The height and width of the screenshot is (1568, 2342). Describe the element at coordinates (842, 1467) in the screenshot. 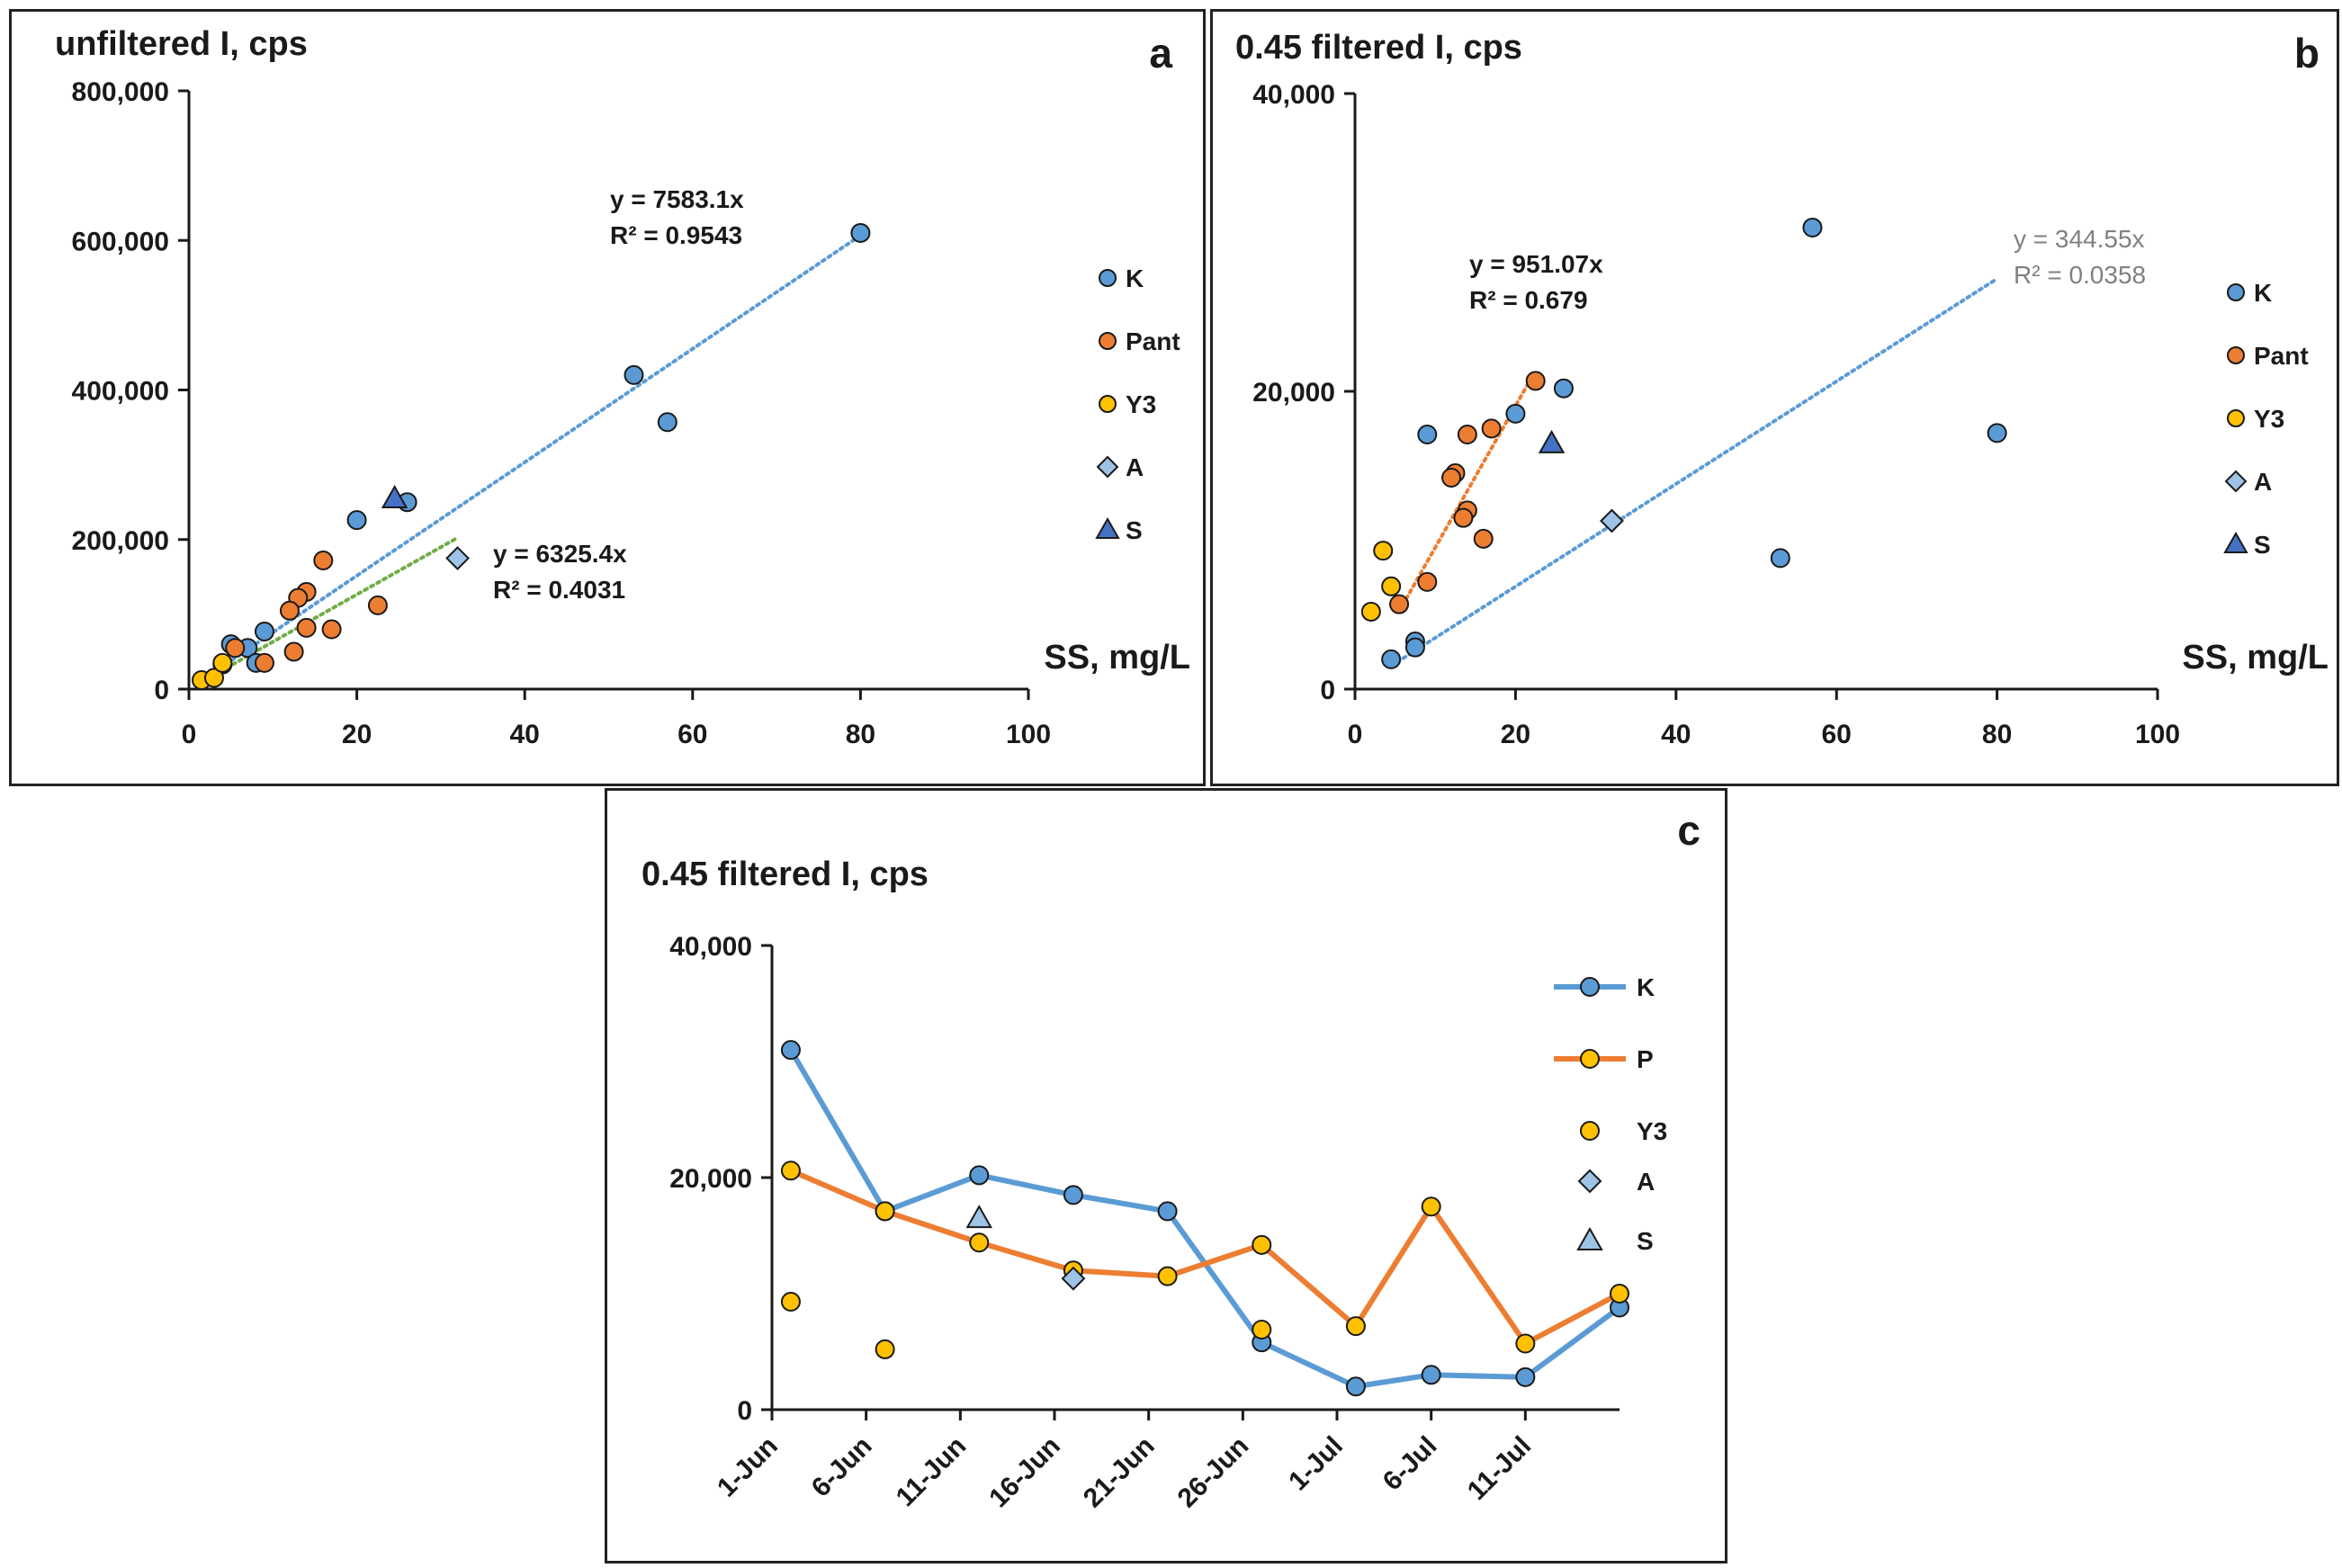

I see `chart-c-x-tick-label: 6-Jun` at that location.